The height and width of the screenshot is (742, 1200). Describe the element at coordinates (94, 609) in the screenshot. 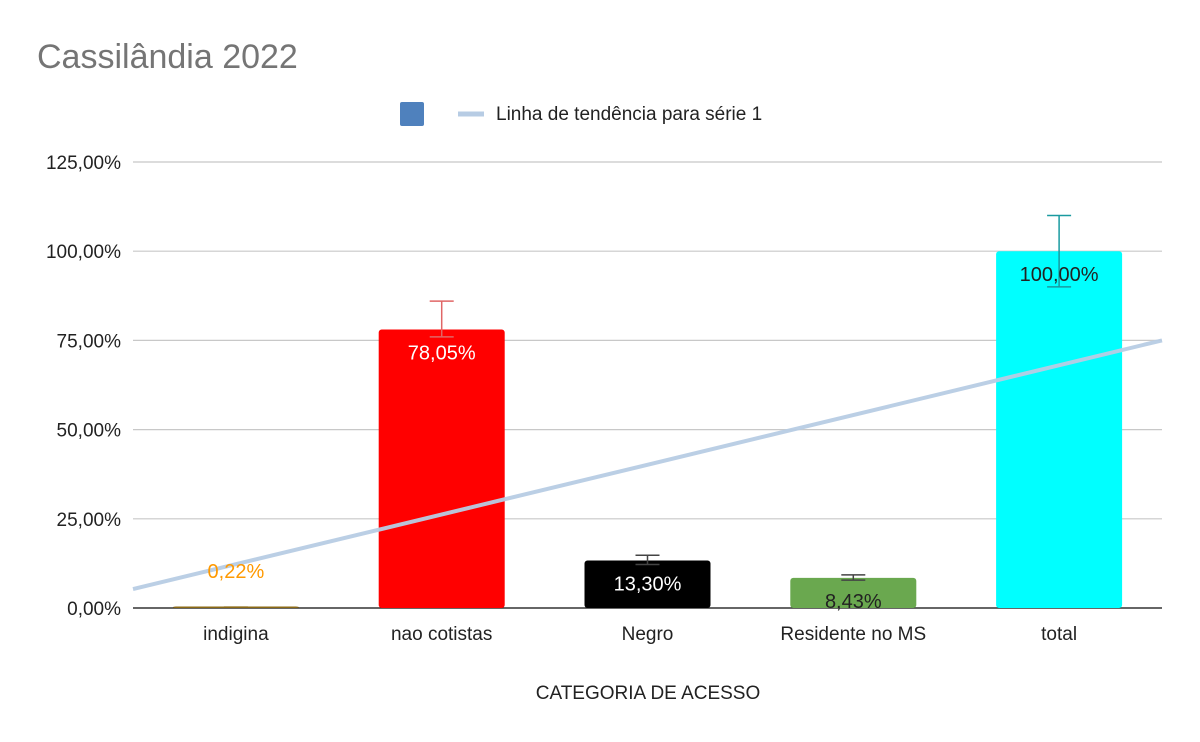

I see `y-tick-label: 0,00%` at that location.